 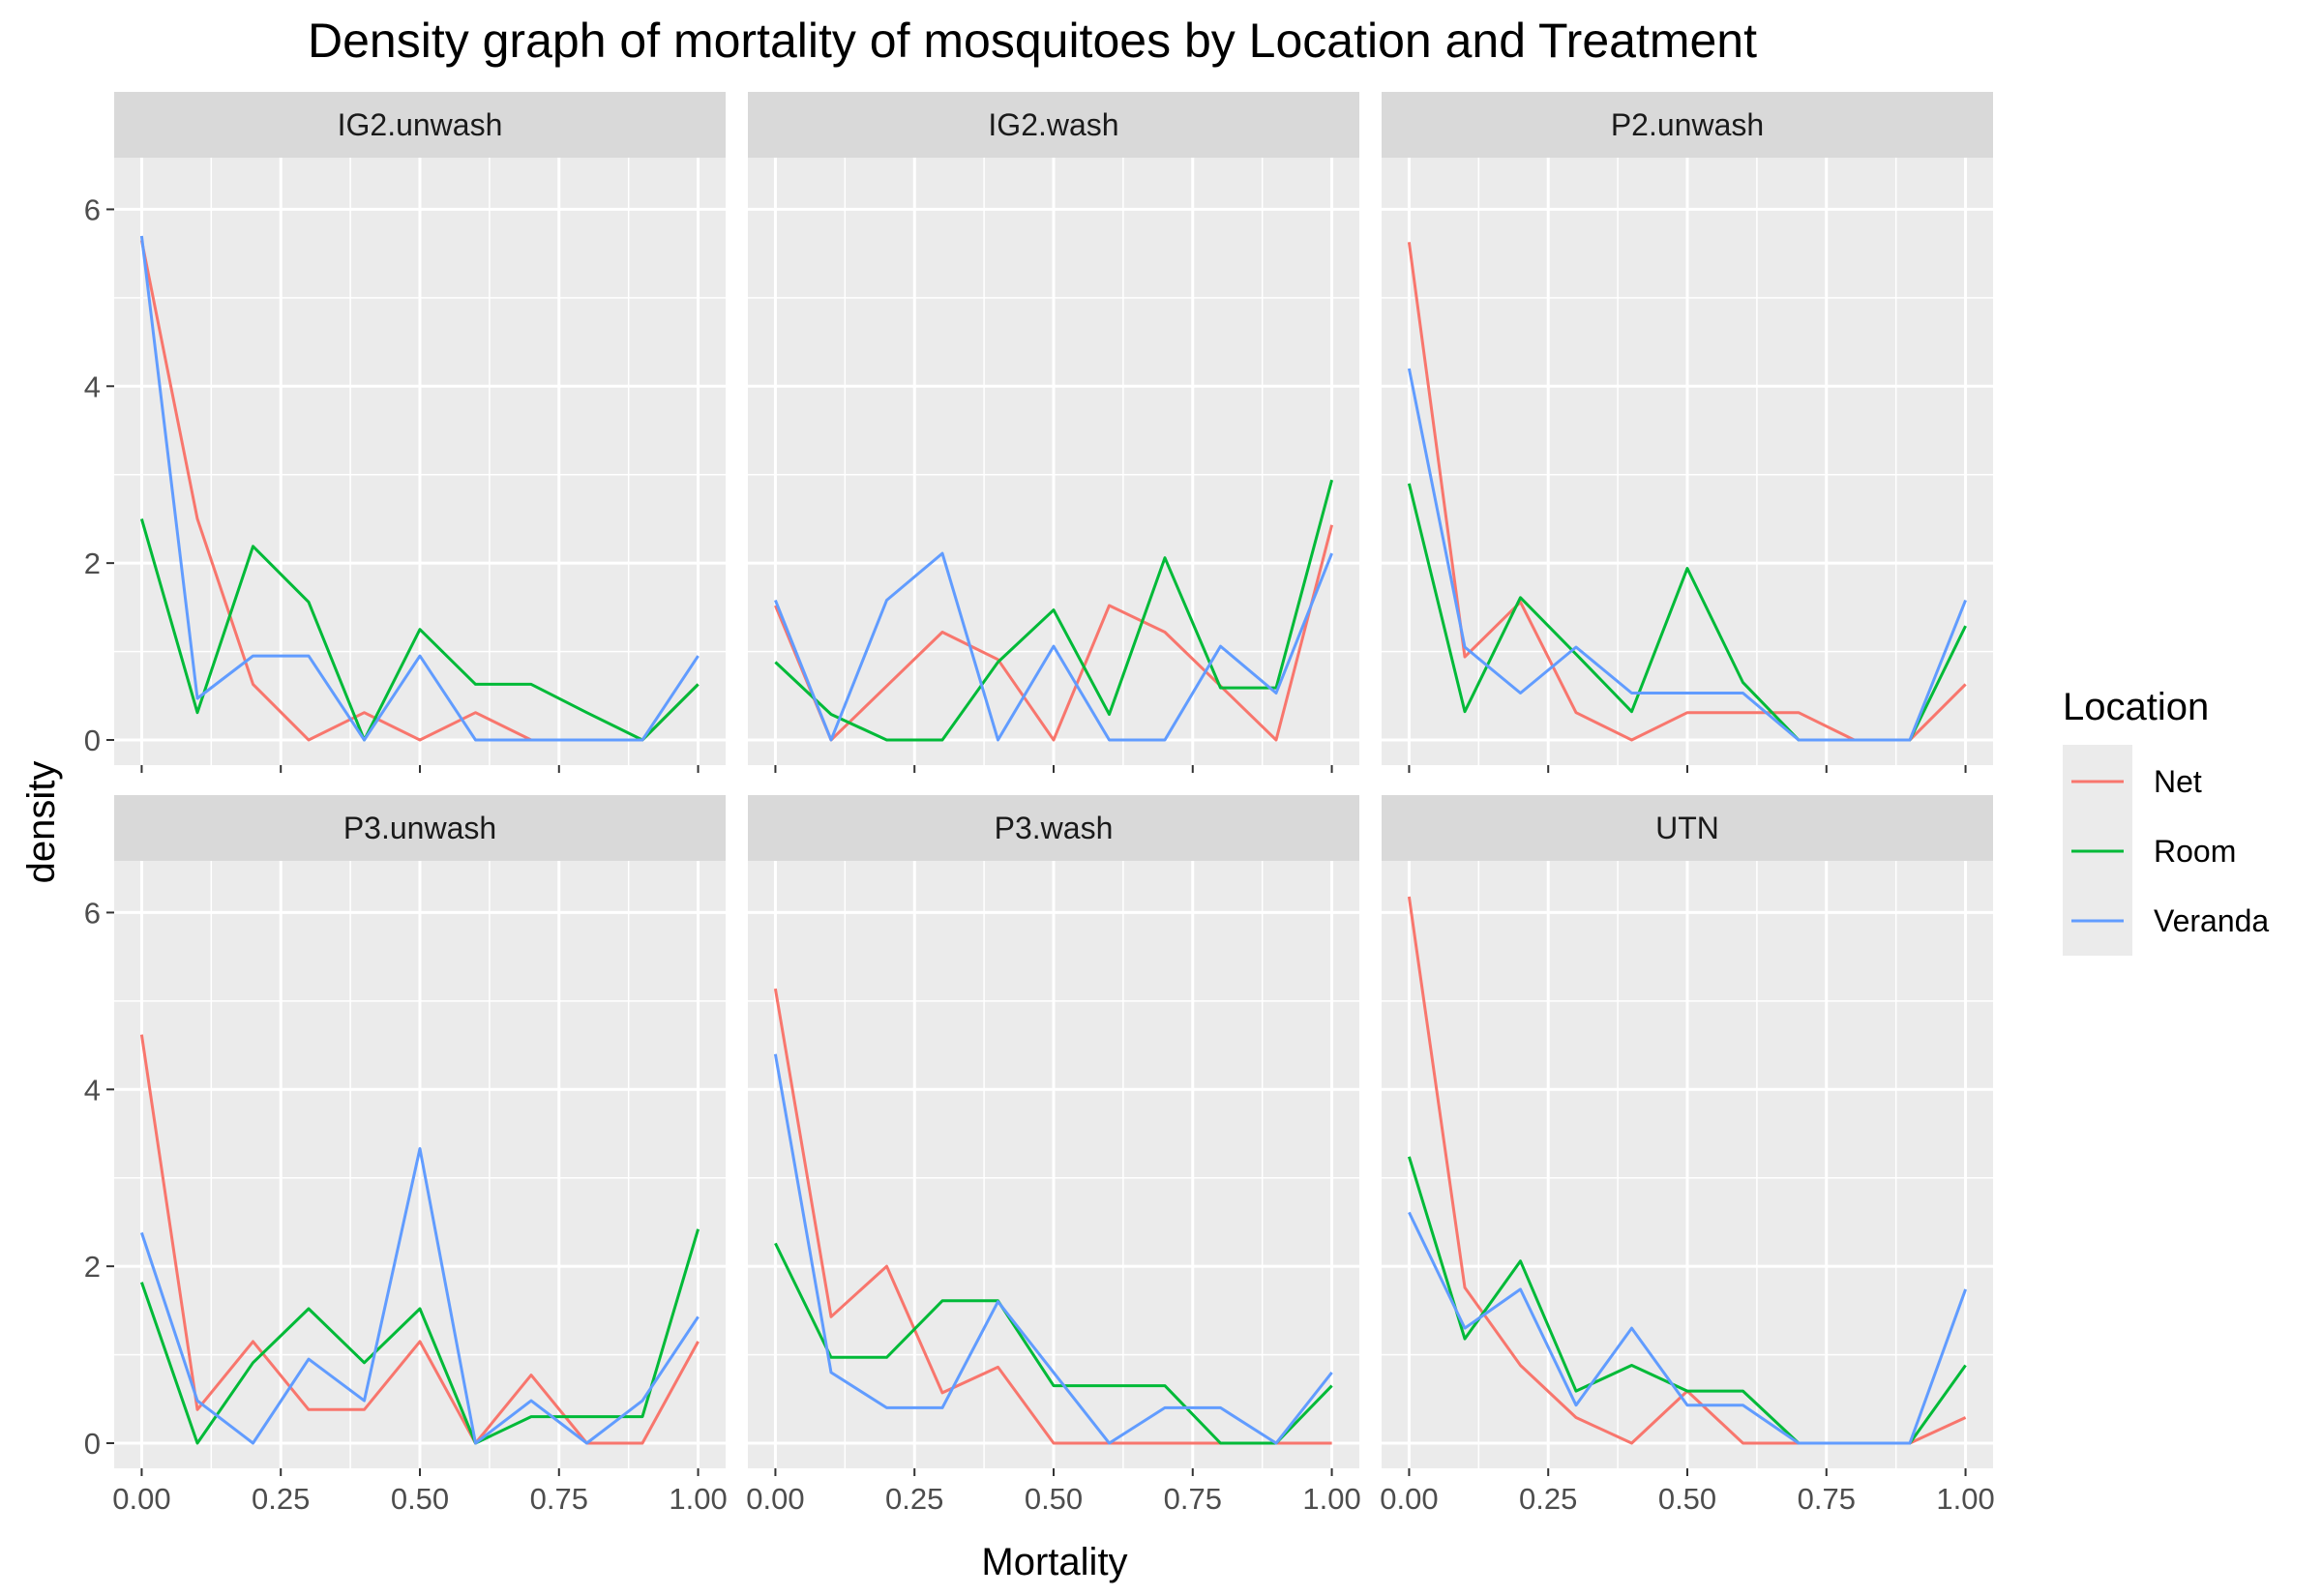 What do you see at coordinates (2195, 851) in the screenshot?
I see `legend-label-room: Room` at bounding box center [2195, 851].